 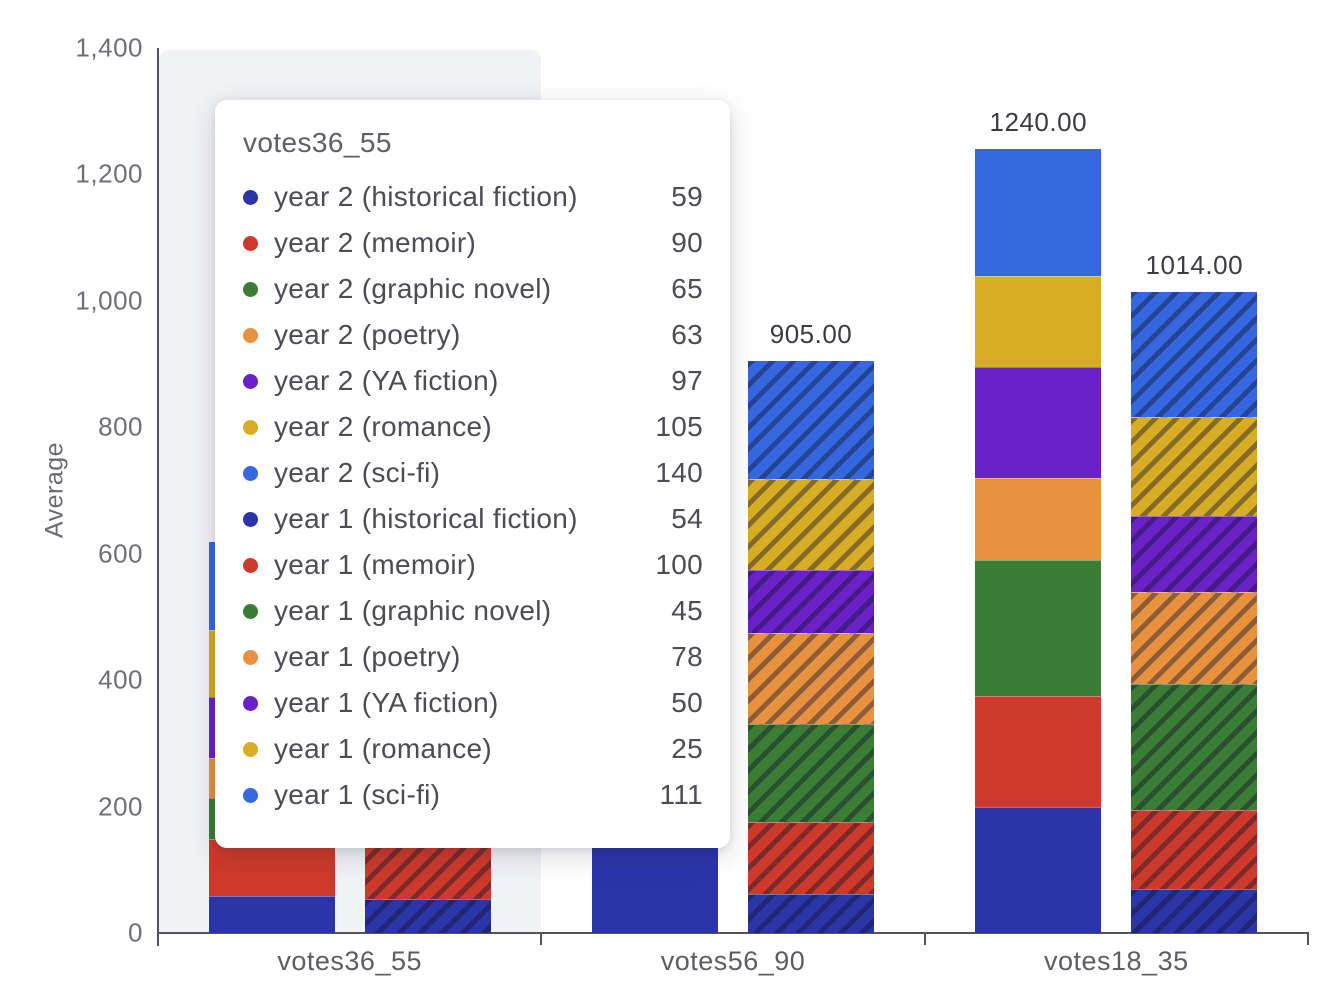 What do you see at coordinates (1194, 265) in the screenshot?
I see `bar-total-label: 1014.00` at bounding box center [1194, 265].